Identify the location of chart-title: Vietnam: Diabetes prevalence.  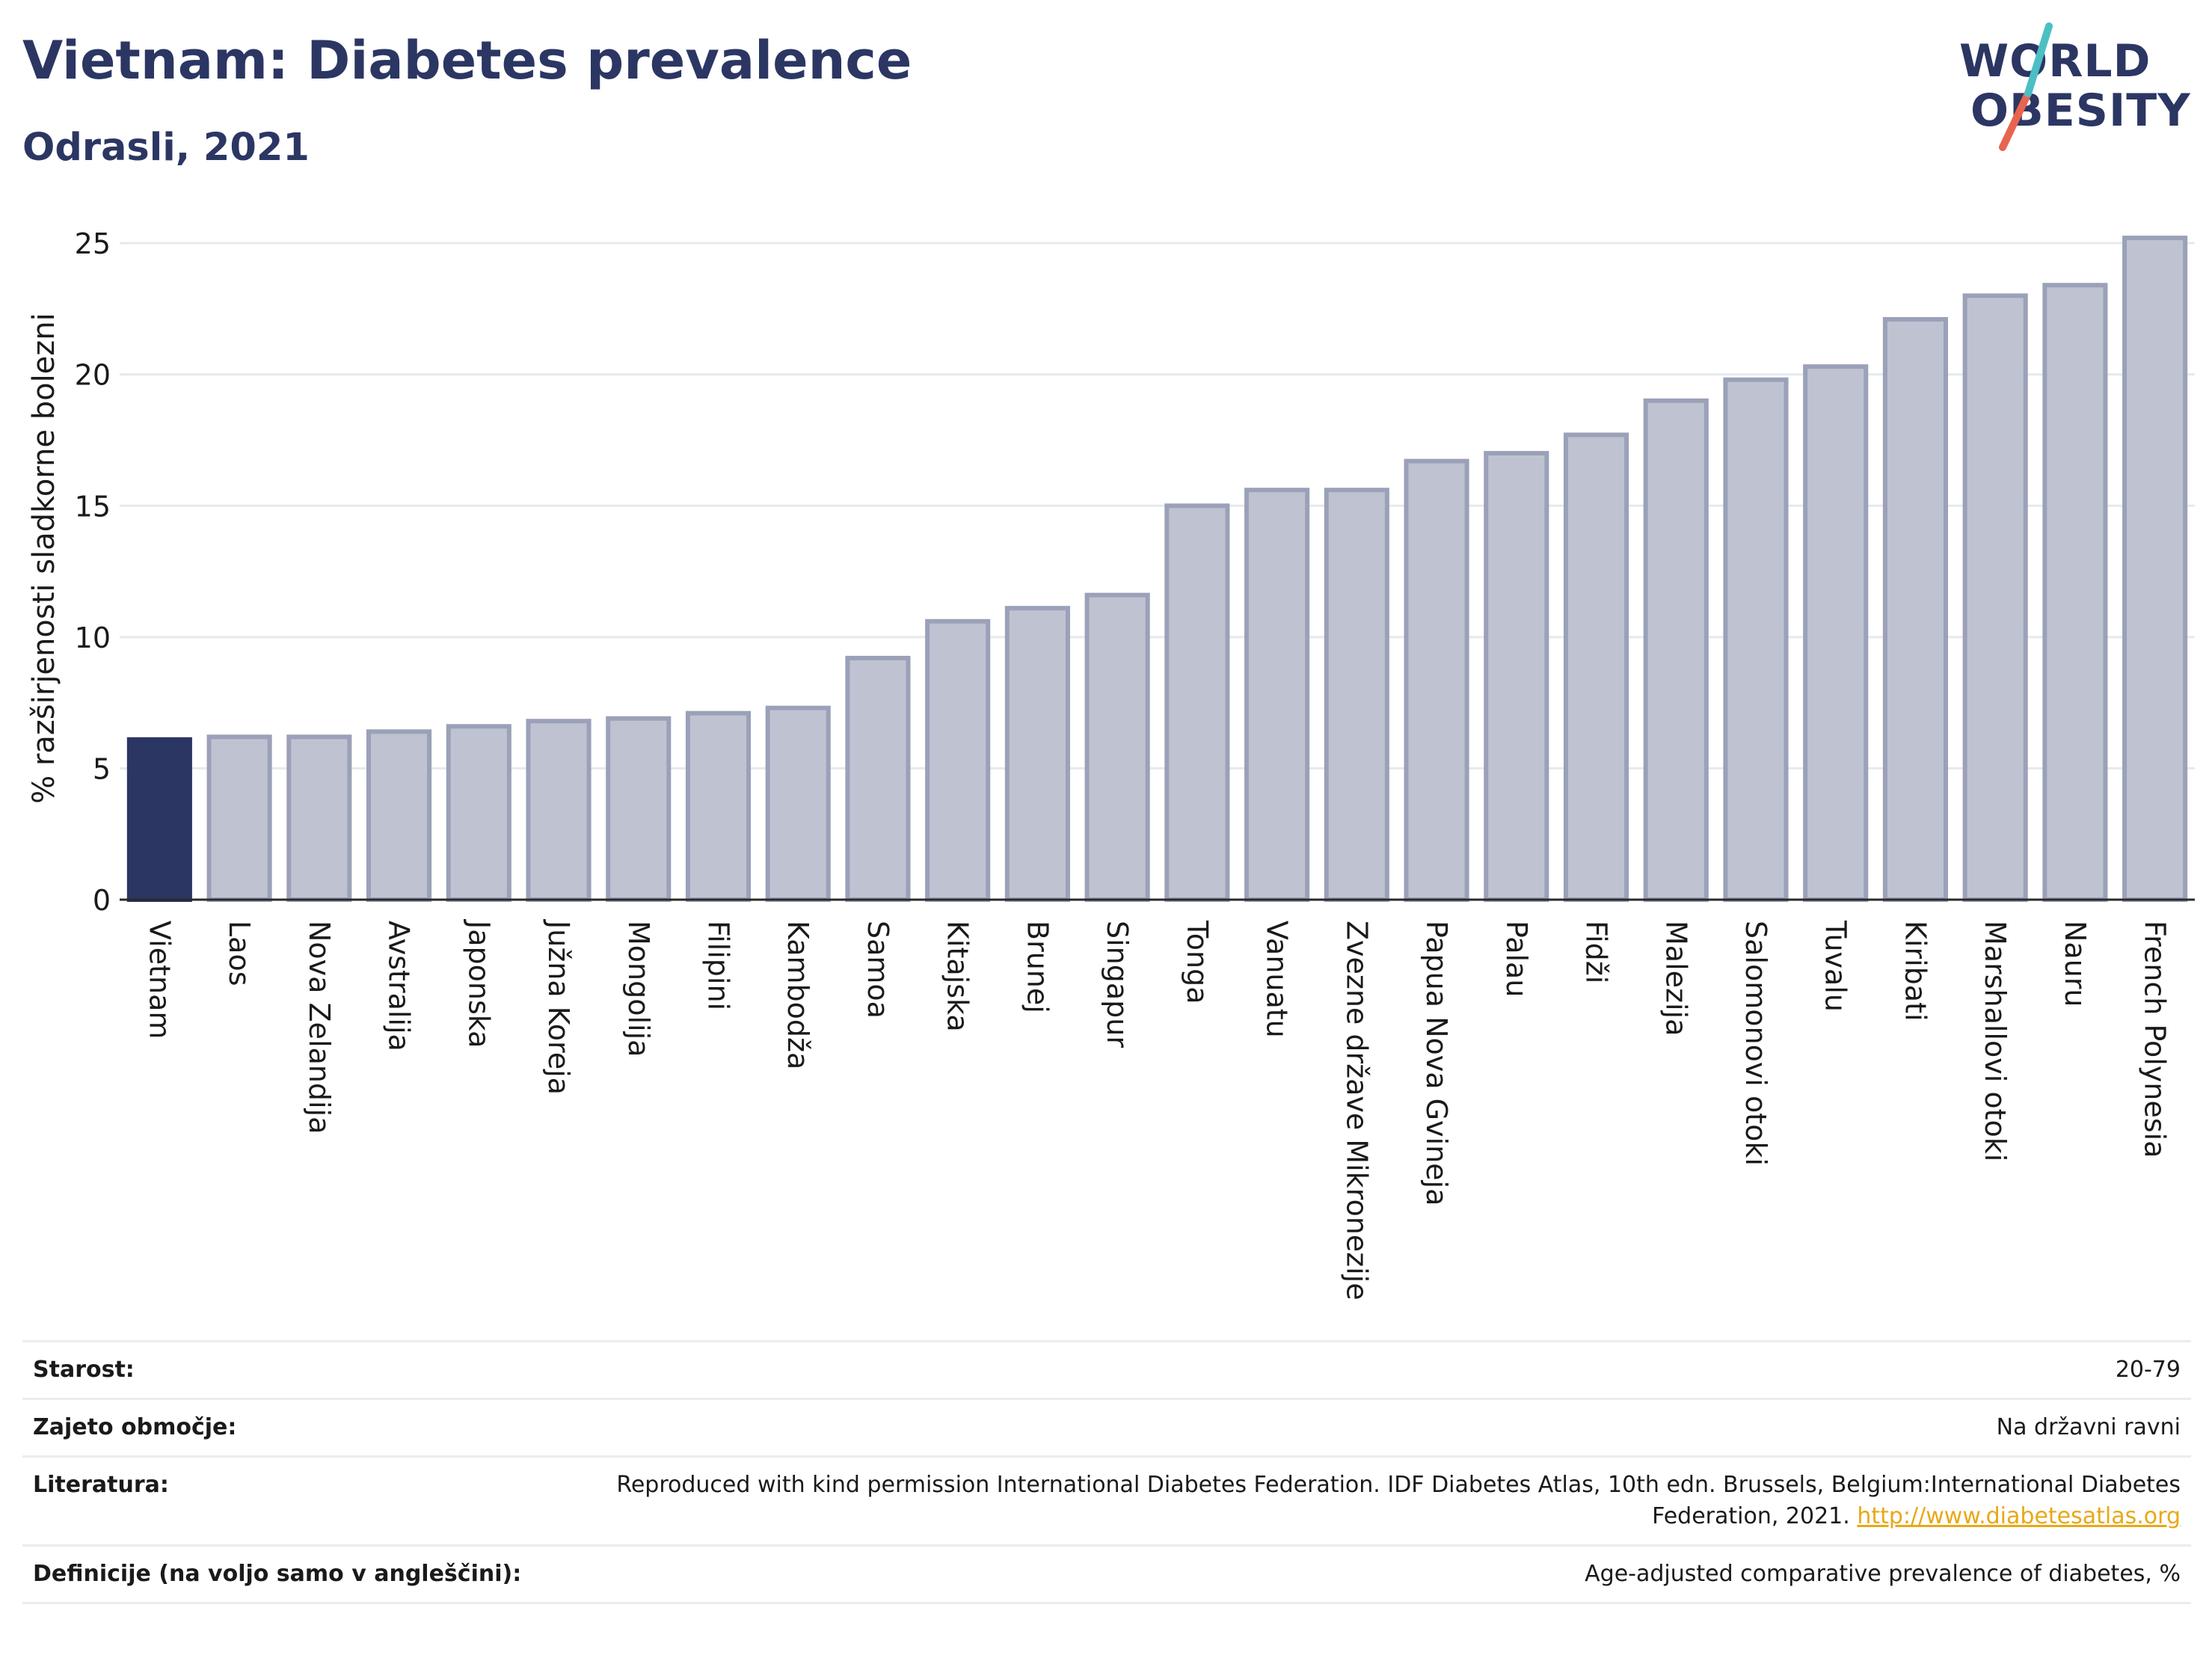
(467, 60).